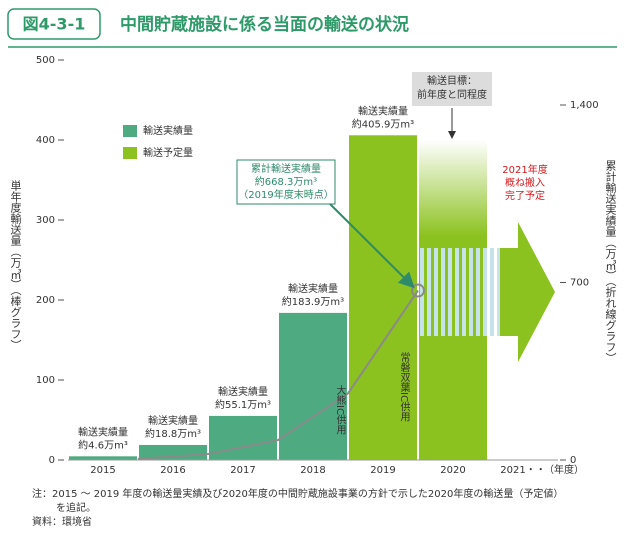 The height and width of the screenshot is (537, 625). I want to click on okuma-ic-label: 大熊IC供用, so click(340, 410).